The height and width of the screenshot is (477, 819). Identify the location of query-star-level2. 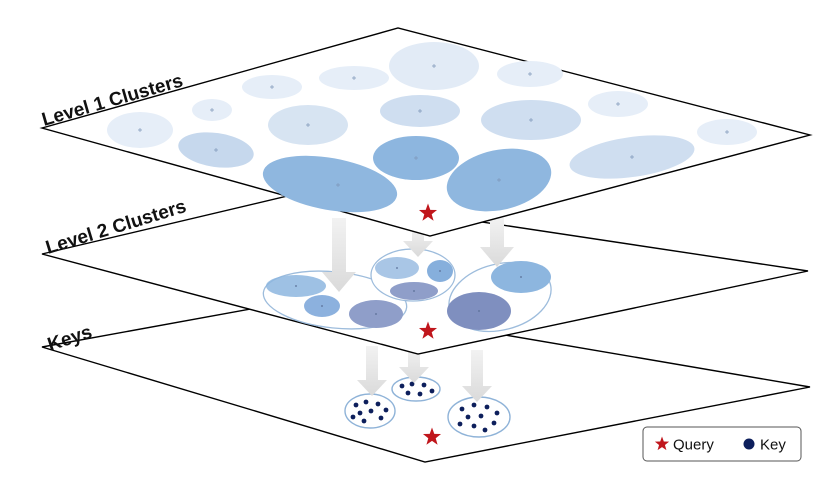
(428, 330).